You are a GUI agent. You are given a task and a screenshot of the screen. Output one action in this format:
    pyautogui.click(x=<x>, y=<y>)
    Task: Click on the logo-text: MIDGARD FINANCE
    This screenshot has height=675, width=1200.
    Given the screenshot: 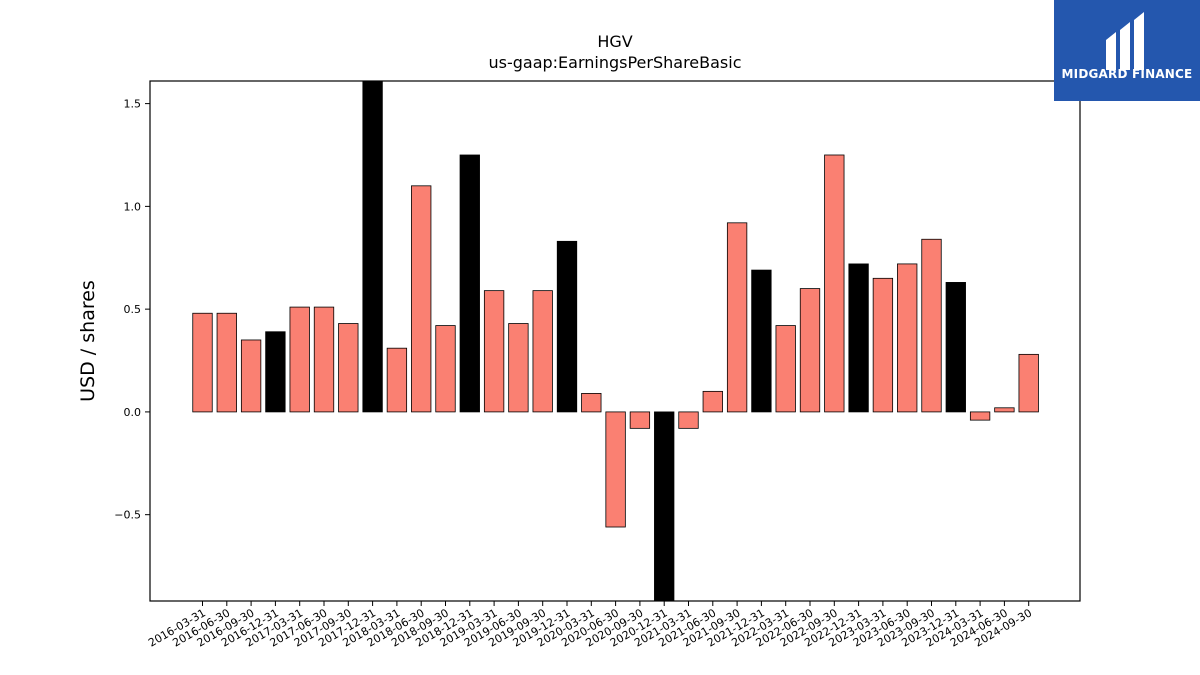 What is the action you would take?
    pyautogui.click(x=1127, y=74)
    